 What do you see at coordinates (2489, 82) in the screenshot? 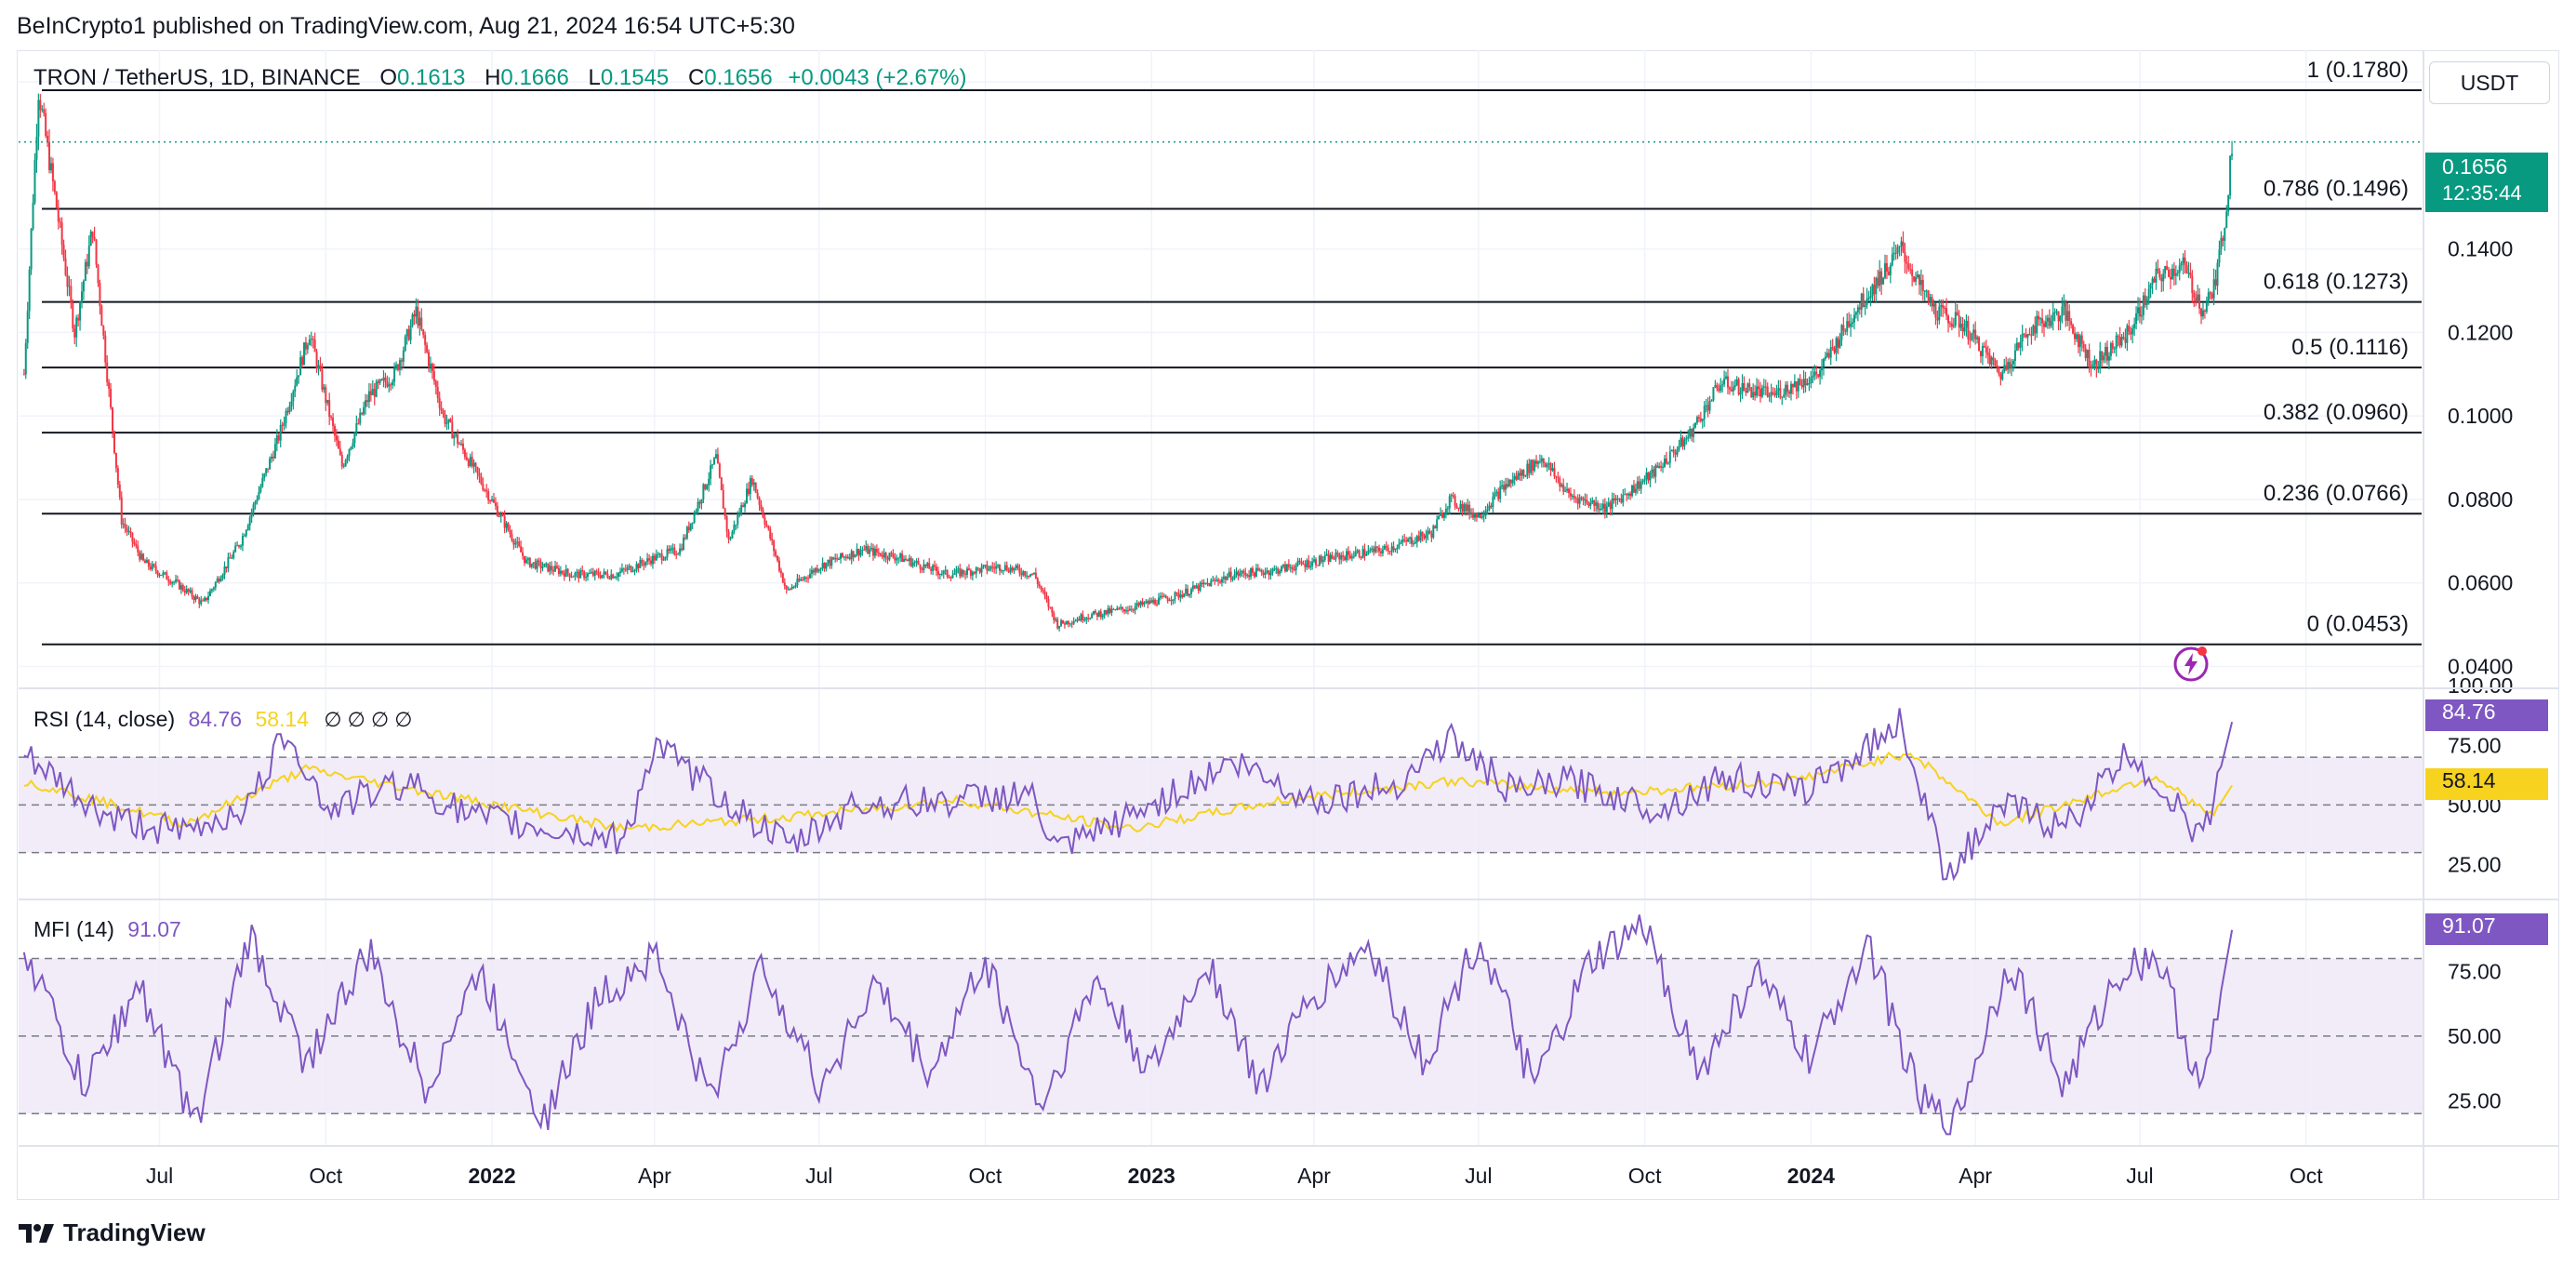
I see `currency-button: USDT` at bounding box center [2489, 82].